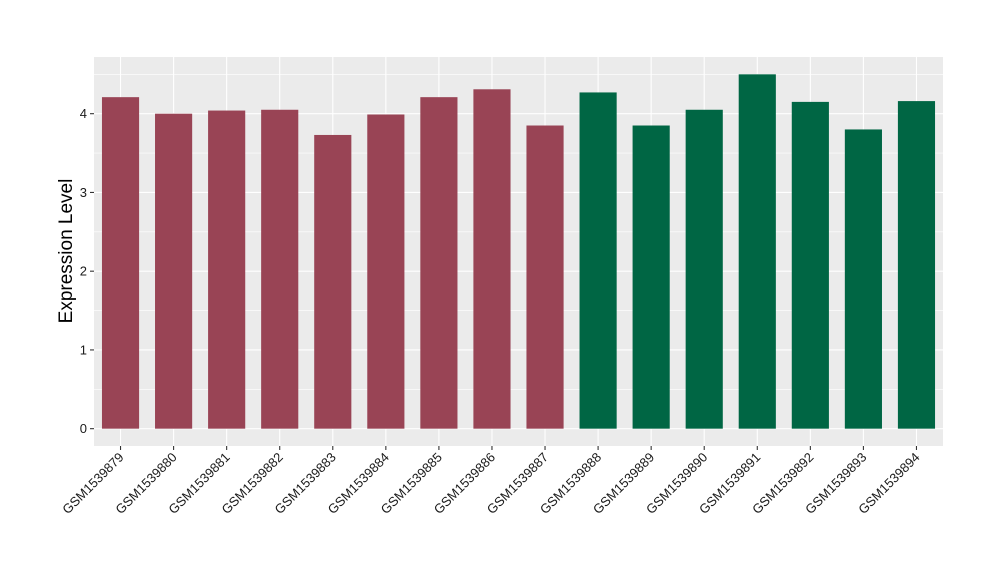 The image size is (1000, 585). Describe the element at coordinates (386, 271) in the screenshot. I see `bar-GSM1539884` at that location.